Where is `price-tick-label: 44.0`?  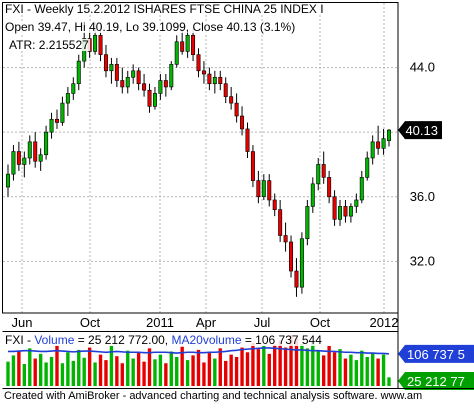 price-tick-label: 44.0 is located at coordinates (422, 67).